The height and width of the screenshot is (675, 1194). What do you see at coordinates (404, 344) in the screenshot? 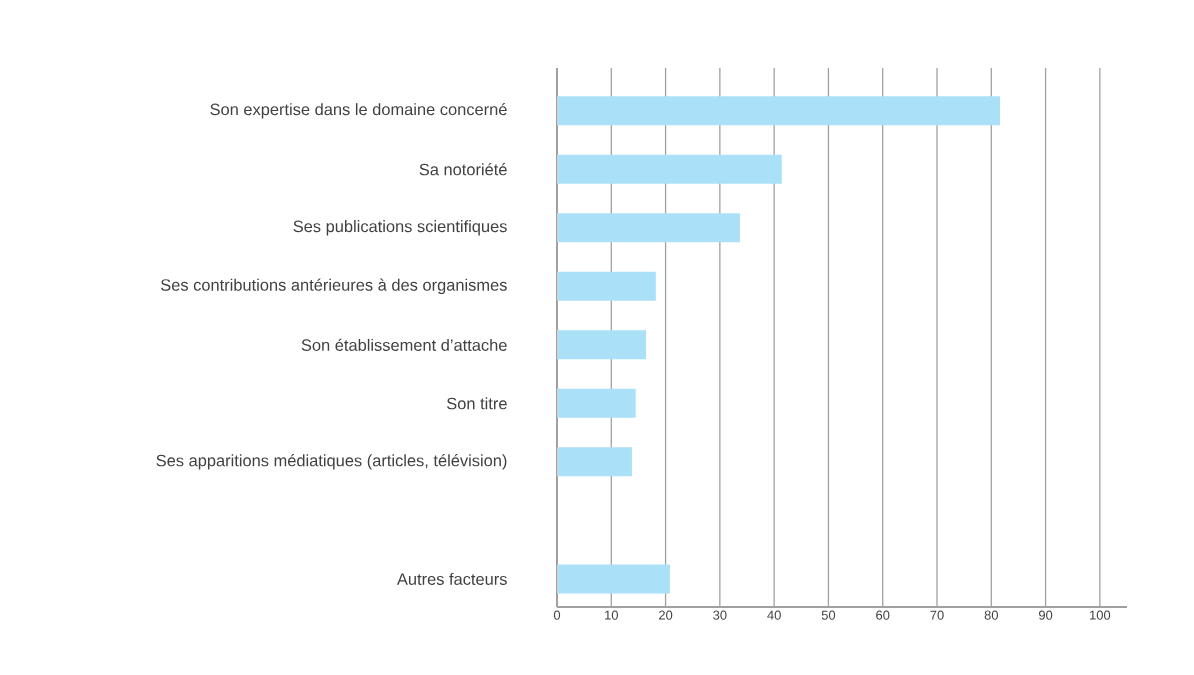
I see `y-tick-label: Son établissement d’attache` at bounding box center [404, 344].